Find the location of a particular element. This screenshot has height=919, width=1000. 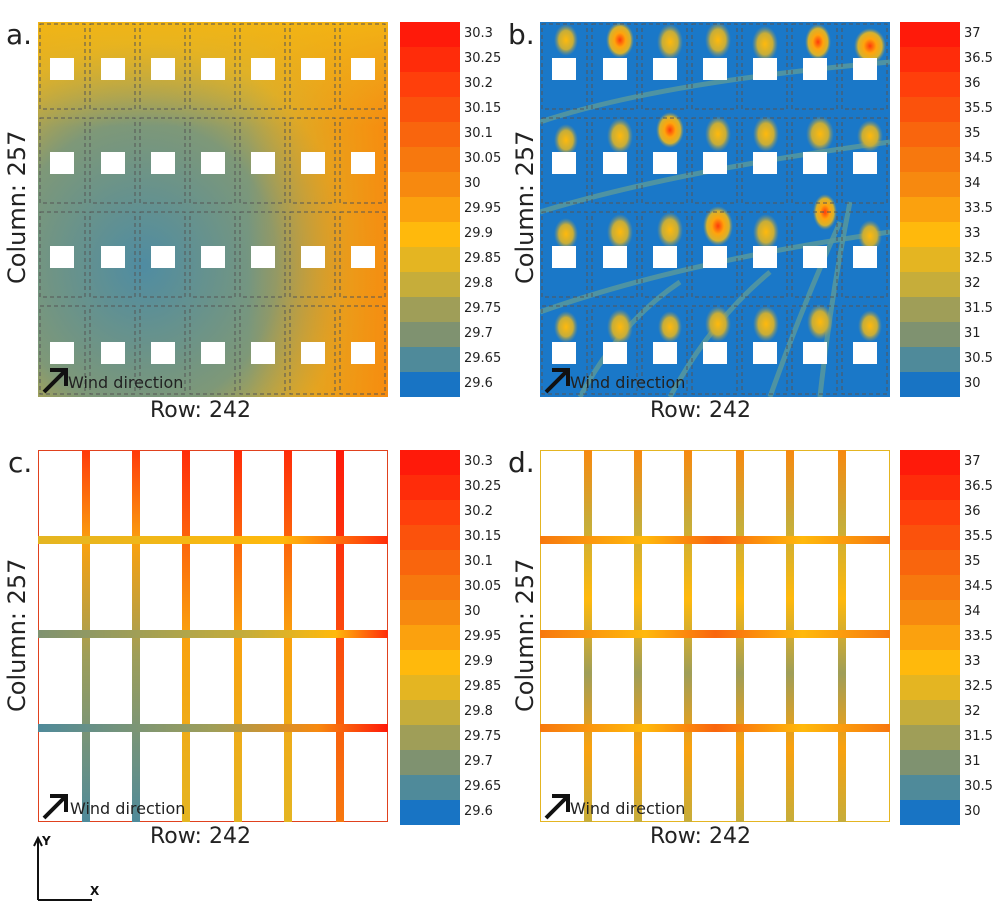

colorbar-tick: 30.5 is located at coordinates (978, 786).